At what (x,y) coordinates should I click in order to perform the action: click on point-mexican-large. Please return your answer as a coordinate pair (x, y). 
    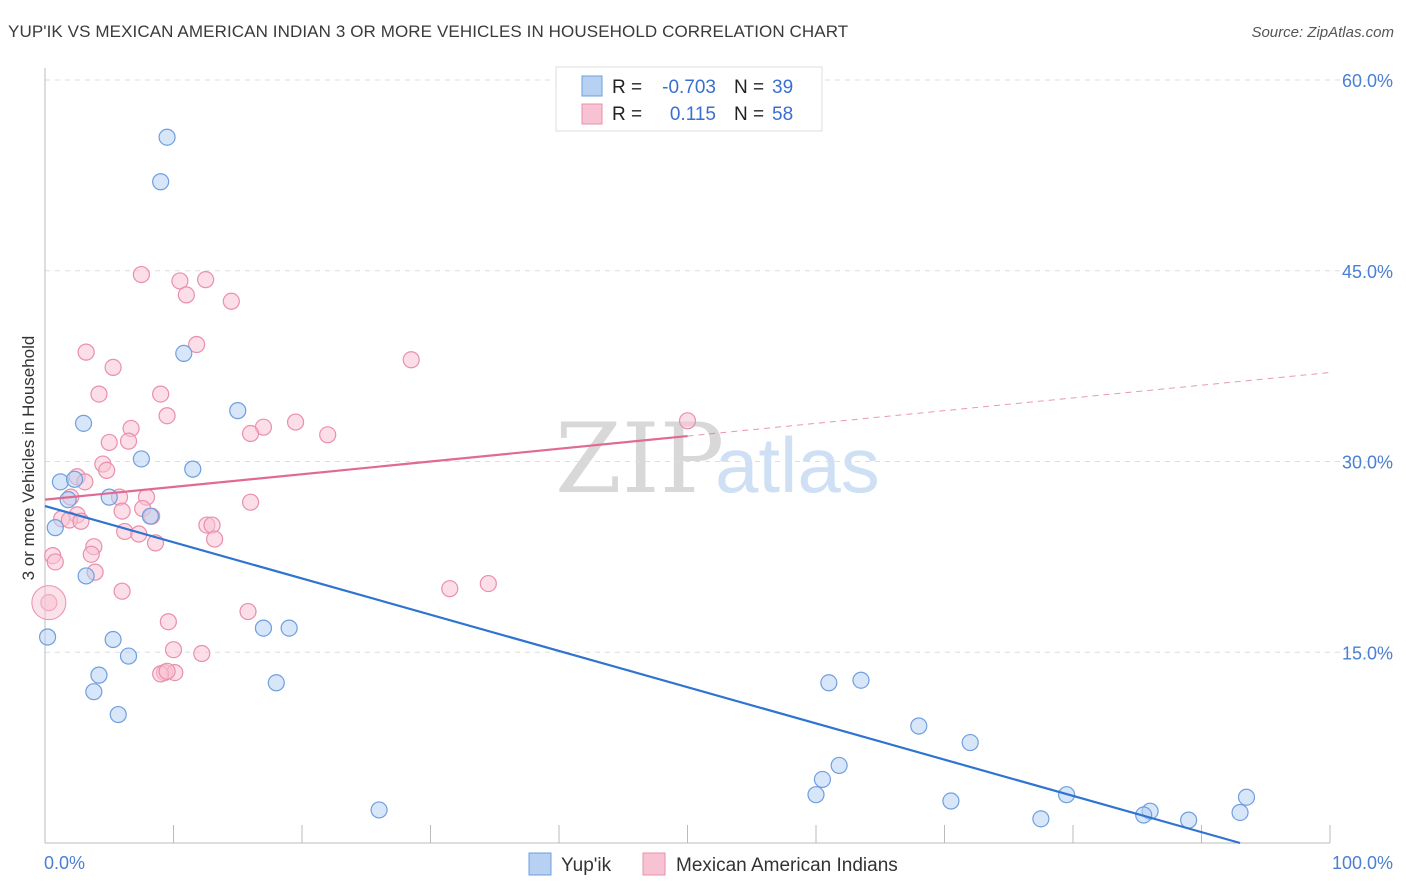
    Looking at the image, I should click on (49, 603).